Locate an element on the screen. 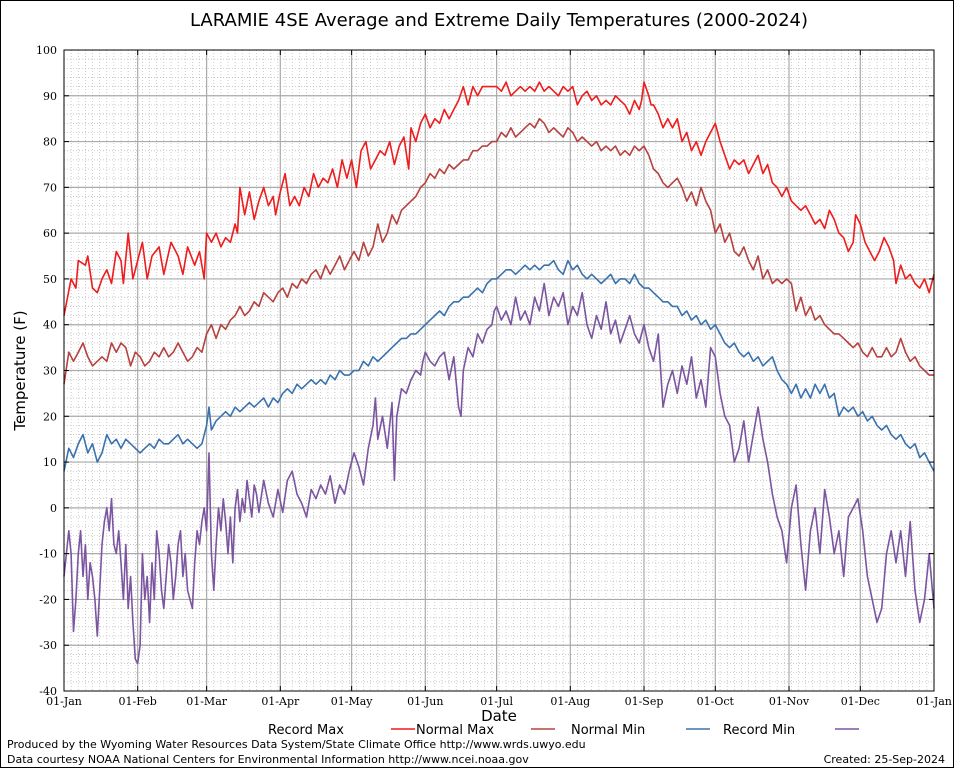 The image size is (954, 768). x-tick-label: 01-Jul is located at coordinates (496, 701).